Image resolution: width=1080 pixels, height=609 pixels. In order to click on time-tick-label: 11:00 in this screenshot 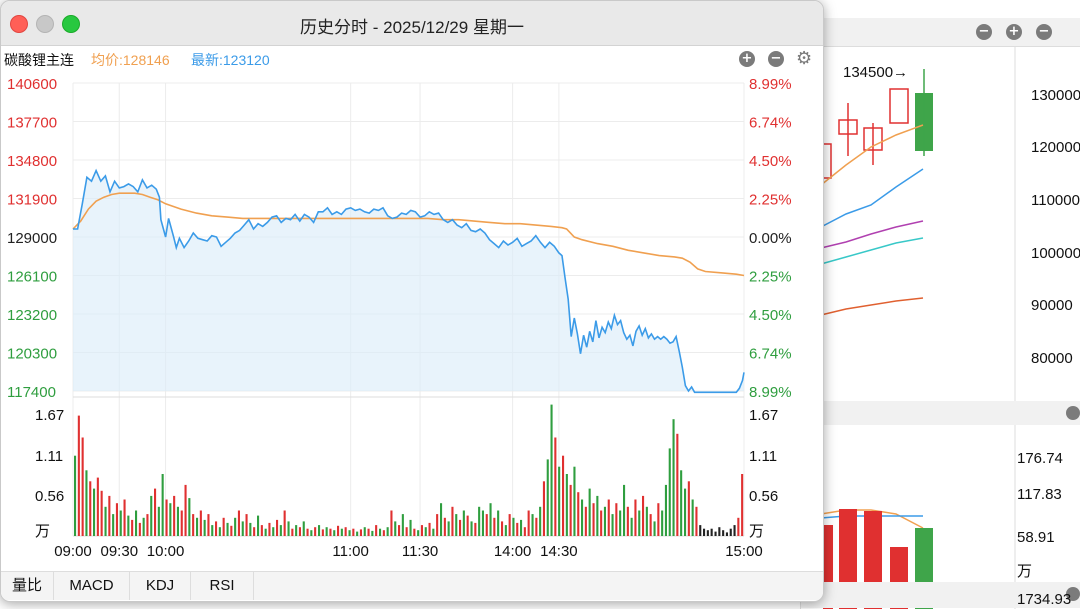, I will do `click(350, 551)`.